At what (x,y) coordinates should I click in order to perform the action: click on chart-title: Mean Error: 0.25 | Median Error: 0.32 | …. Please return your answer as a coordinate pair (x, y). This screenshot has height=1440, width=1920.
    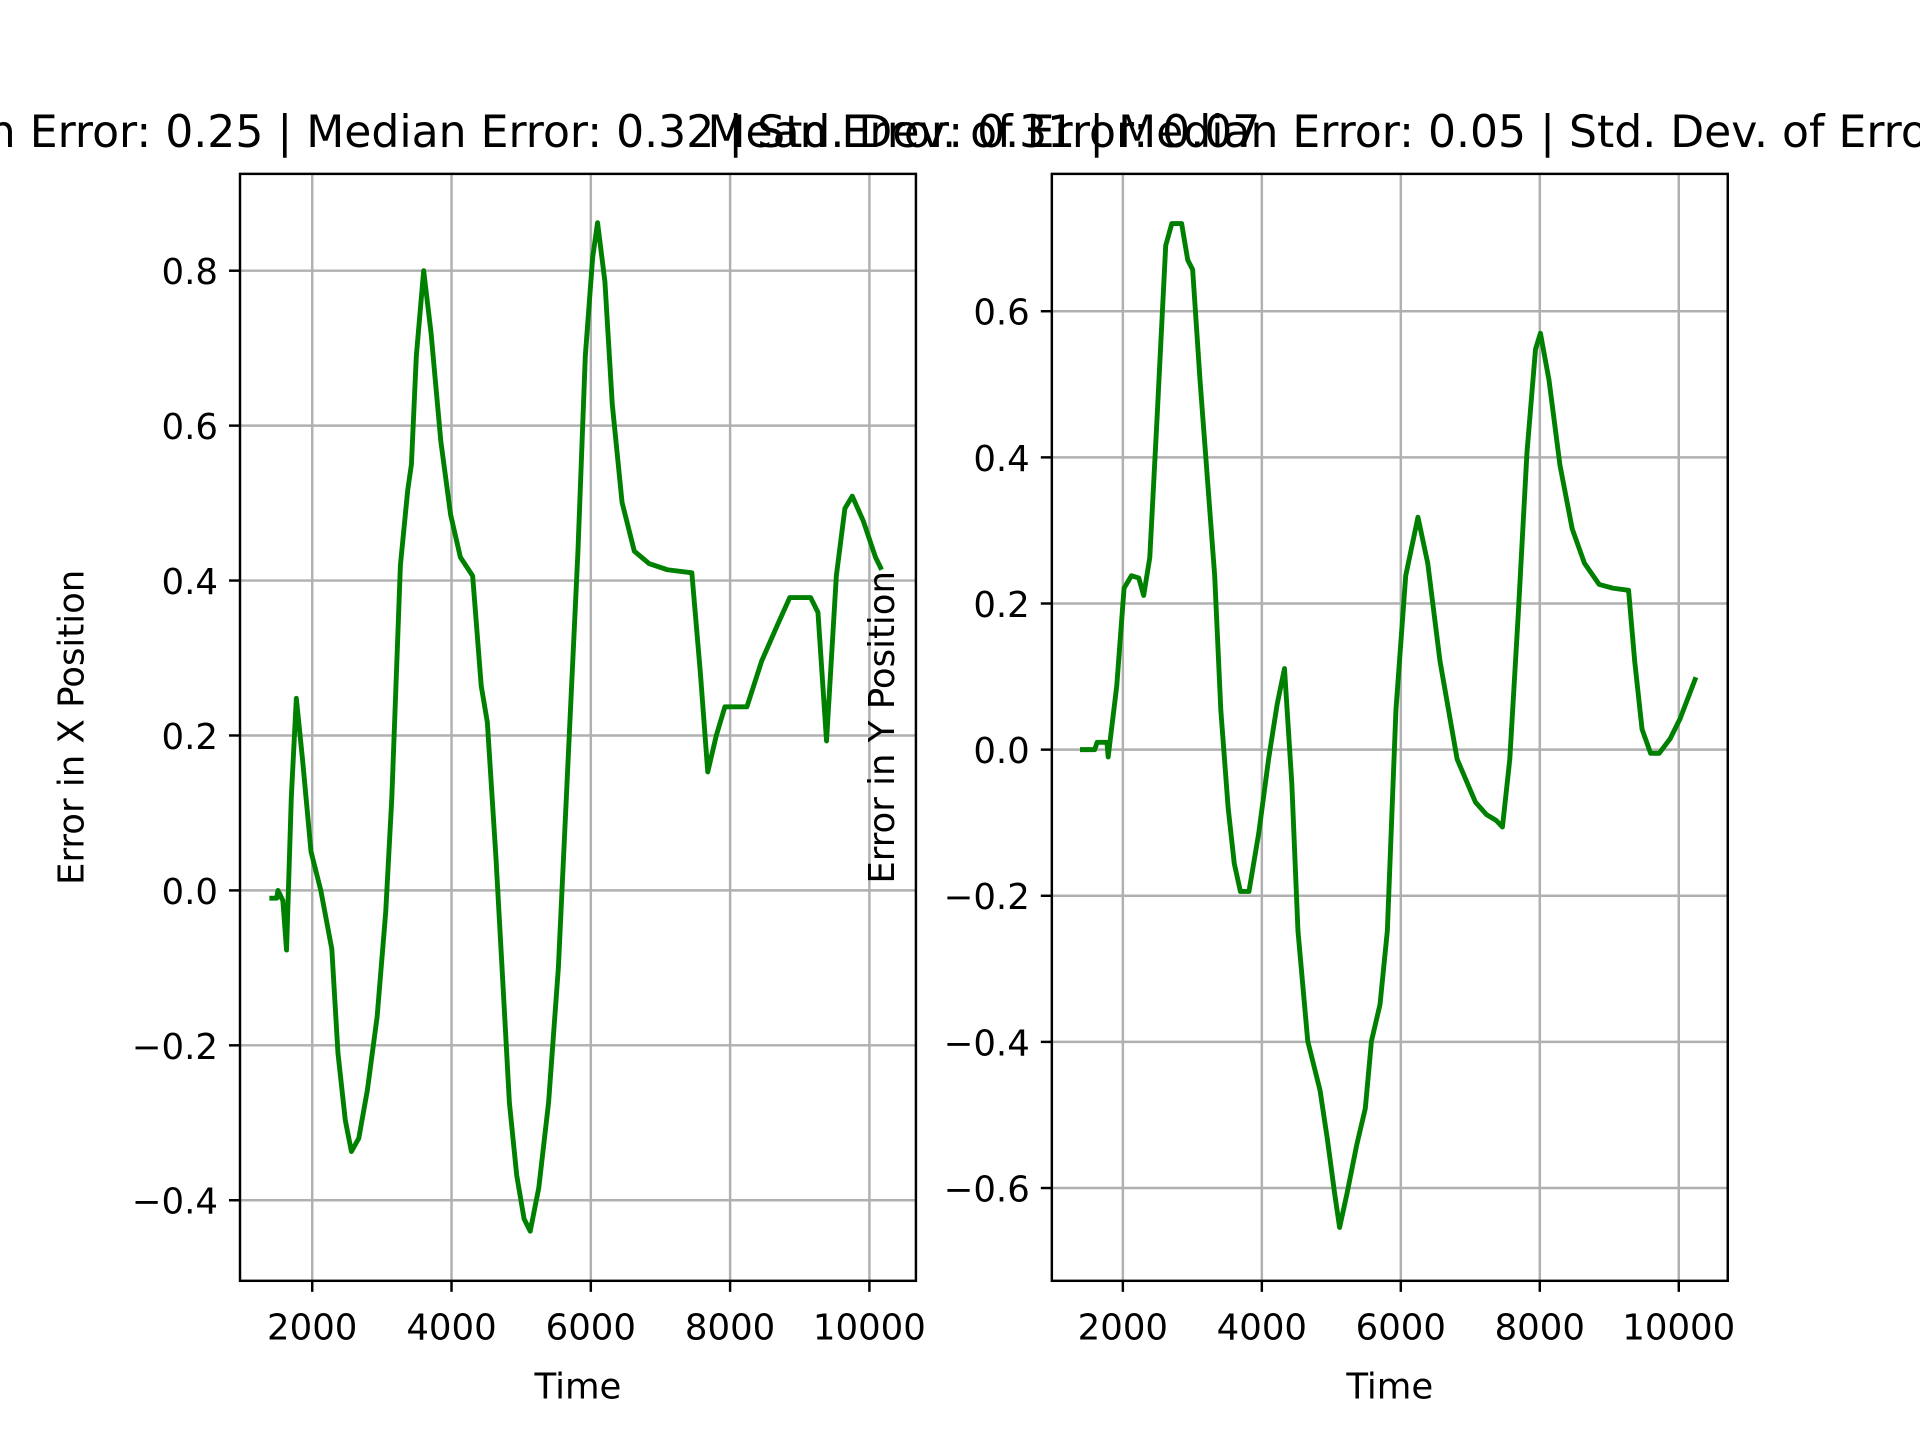
    Looking at the image, I should click on (630, 132).